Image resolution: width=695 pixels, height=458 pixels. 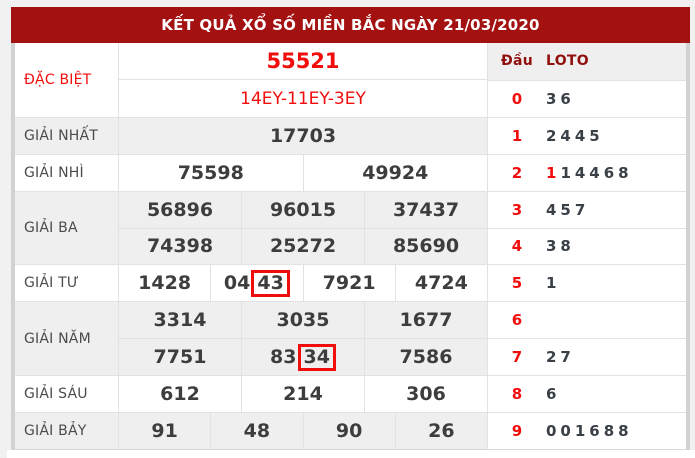 I want to click on loto-digit: 0, so click(x=517, y=98).